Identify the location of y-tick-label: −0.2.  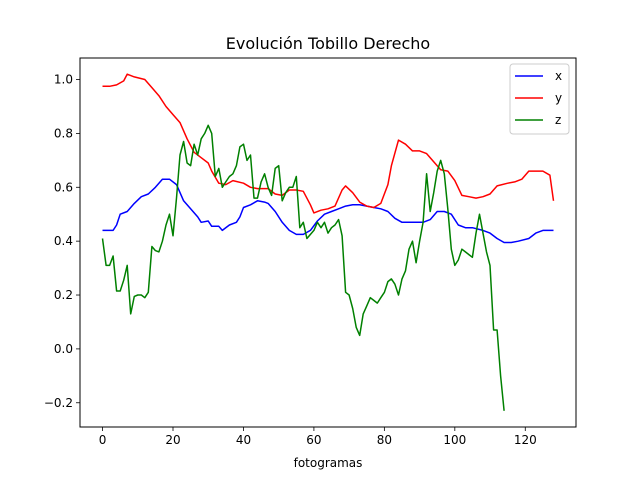
(58, 403).